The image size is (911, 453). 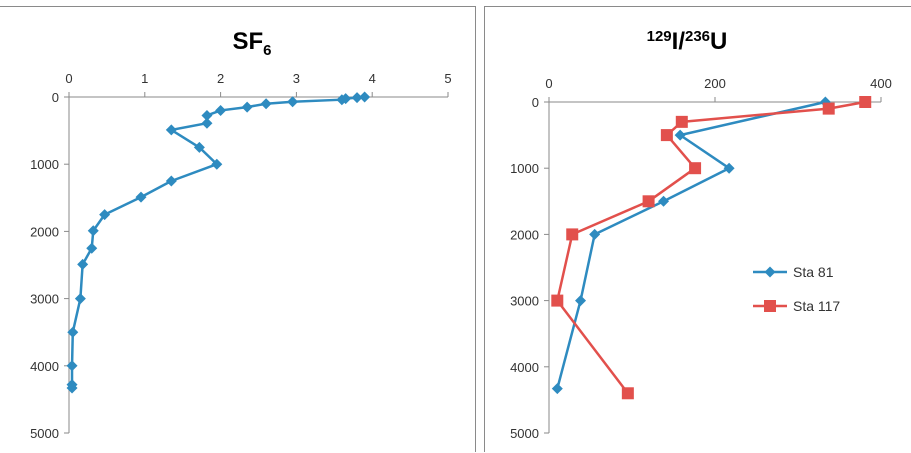 What do you see at coordinates (251, 43) in the screenshot?
I see `chart-title: SF6` at bounding box center [251, 43].